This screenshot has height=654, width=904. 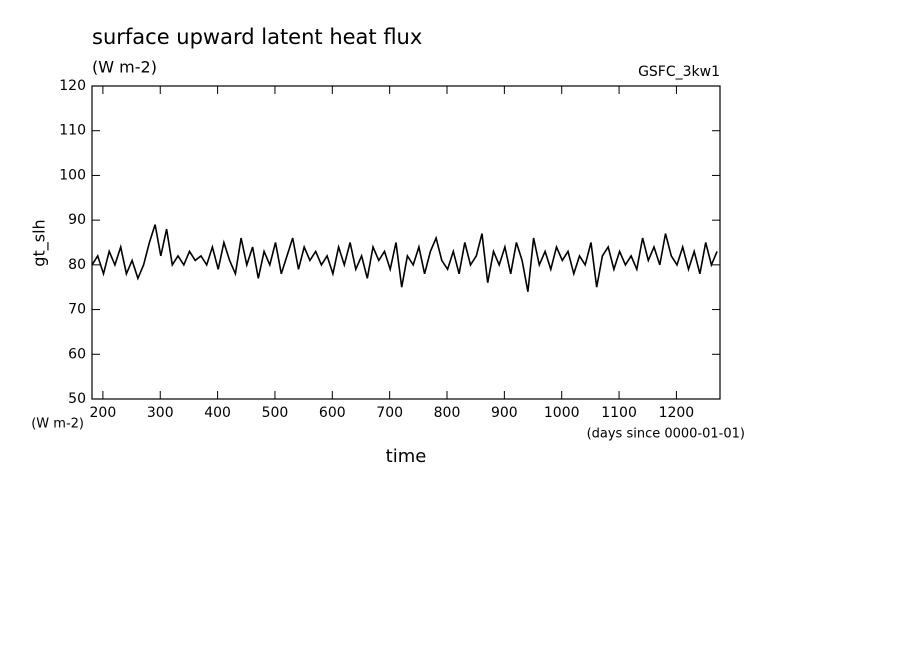 I want to click on y-tick-label: 60, so click(x=77, y=354).